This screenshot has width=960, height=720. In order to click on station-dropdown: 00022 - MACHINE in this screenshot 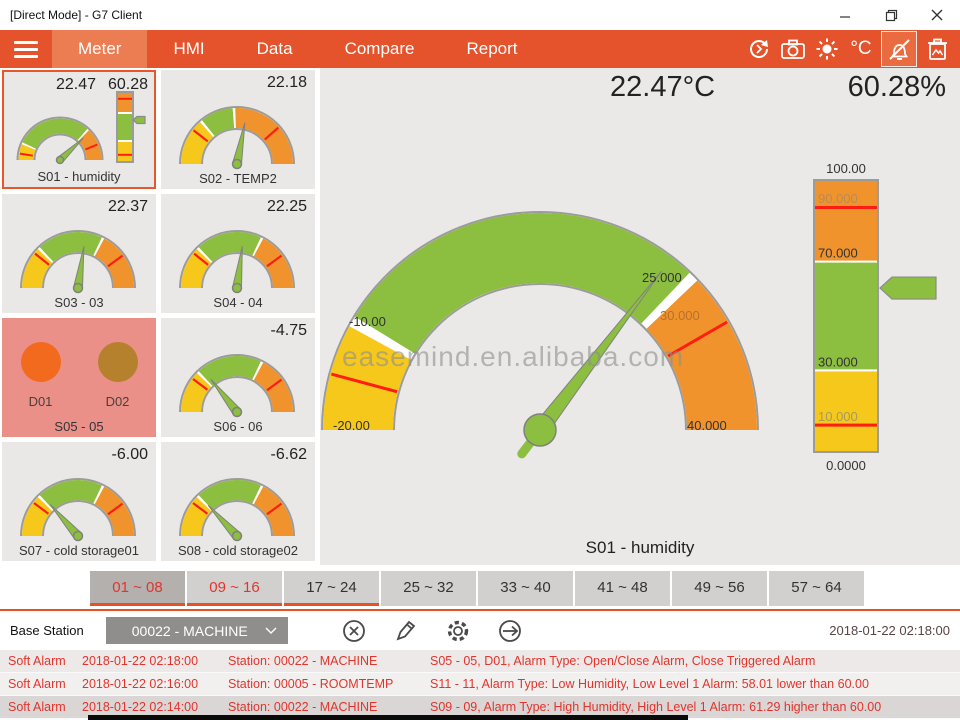, I will do `click(196, 630)`.